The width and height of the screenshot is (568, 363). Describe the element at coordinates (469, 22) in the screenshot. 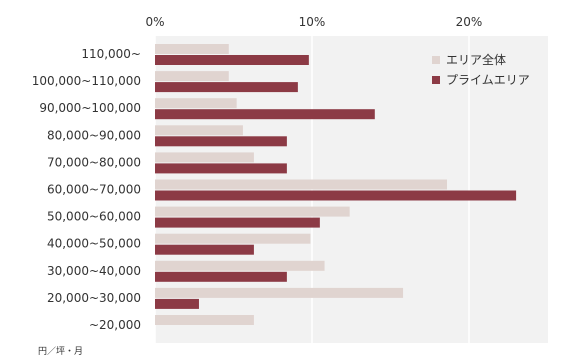

I see `x-tick-label: 20%` at that location.